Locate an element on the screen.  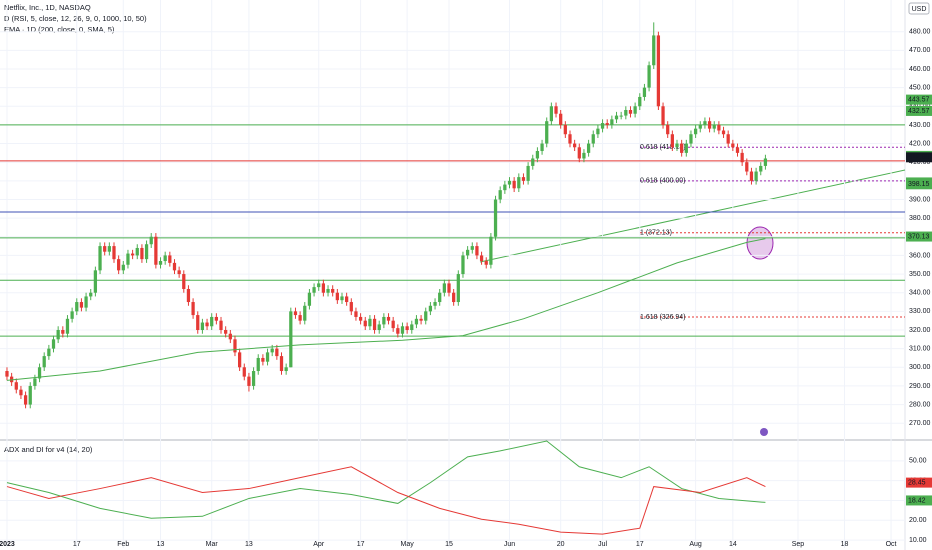
y-tick-label: 20.00 is located at coordinates (918, 520).